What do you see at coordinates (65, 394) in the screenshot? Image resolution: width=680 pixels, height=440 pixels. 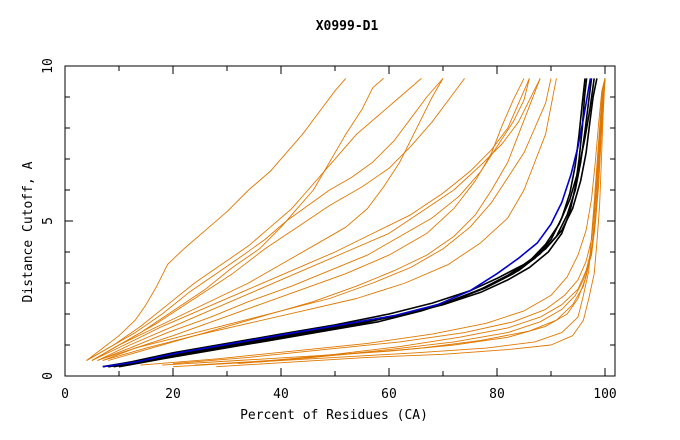 I see `x-tick-label-0: 0` at bounding box center [65, 394].